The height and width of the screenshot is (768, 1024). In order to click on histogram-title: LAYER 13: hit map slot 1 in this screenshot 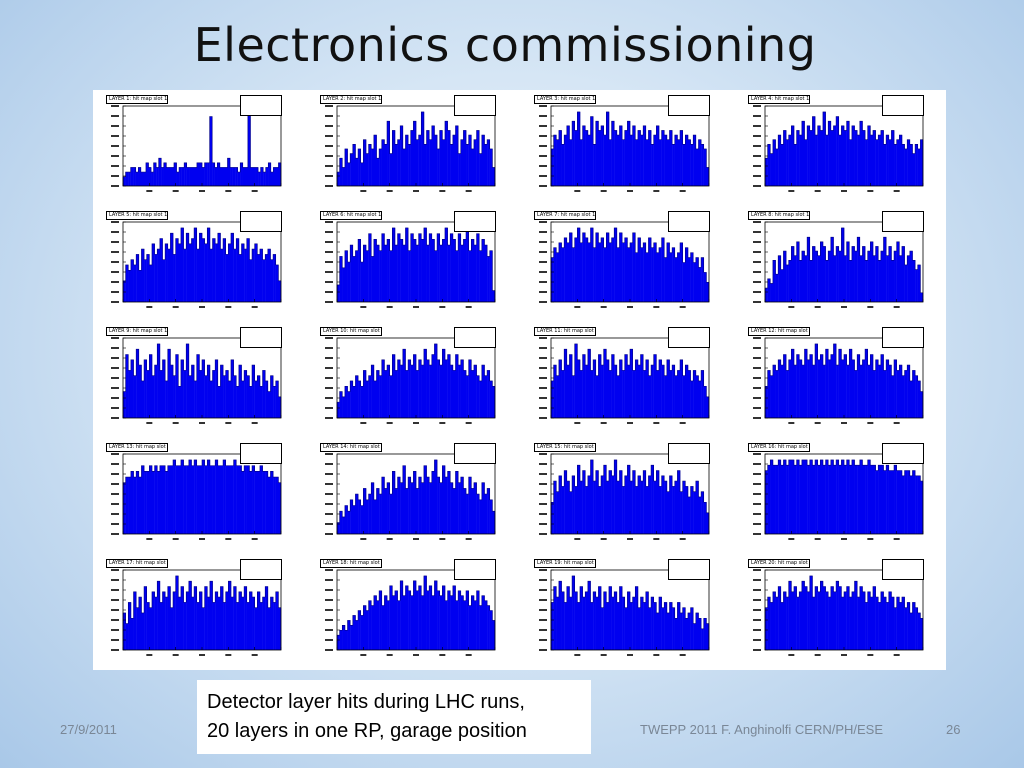, I will do `click(137, 447)`.